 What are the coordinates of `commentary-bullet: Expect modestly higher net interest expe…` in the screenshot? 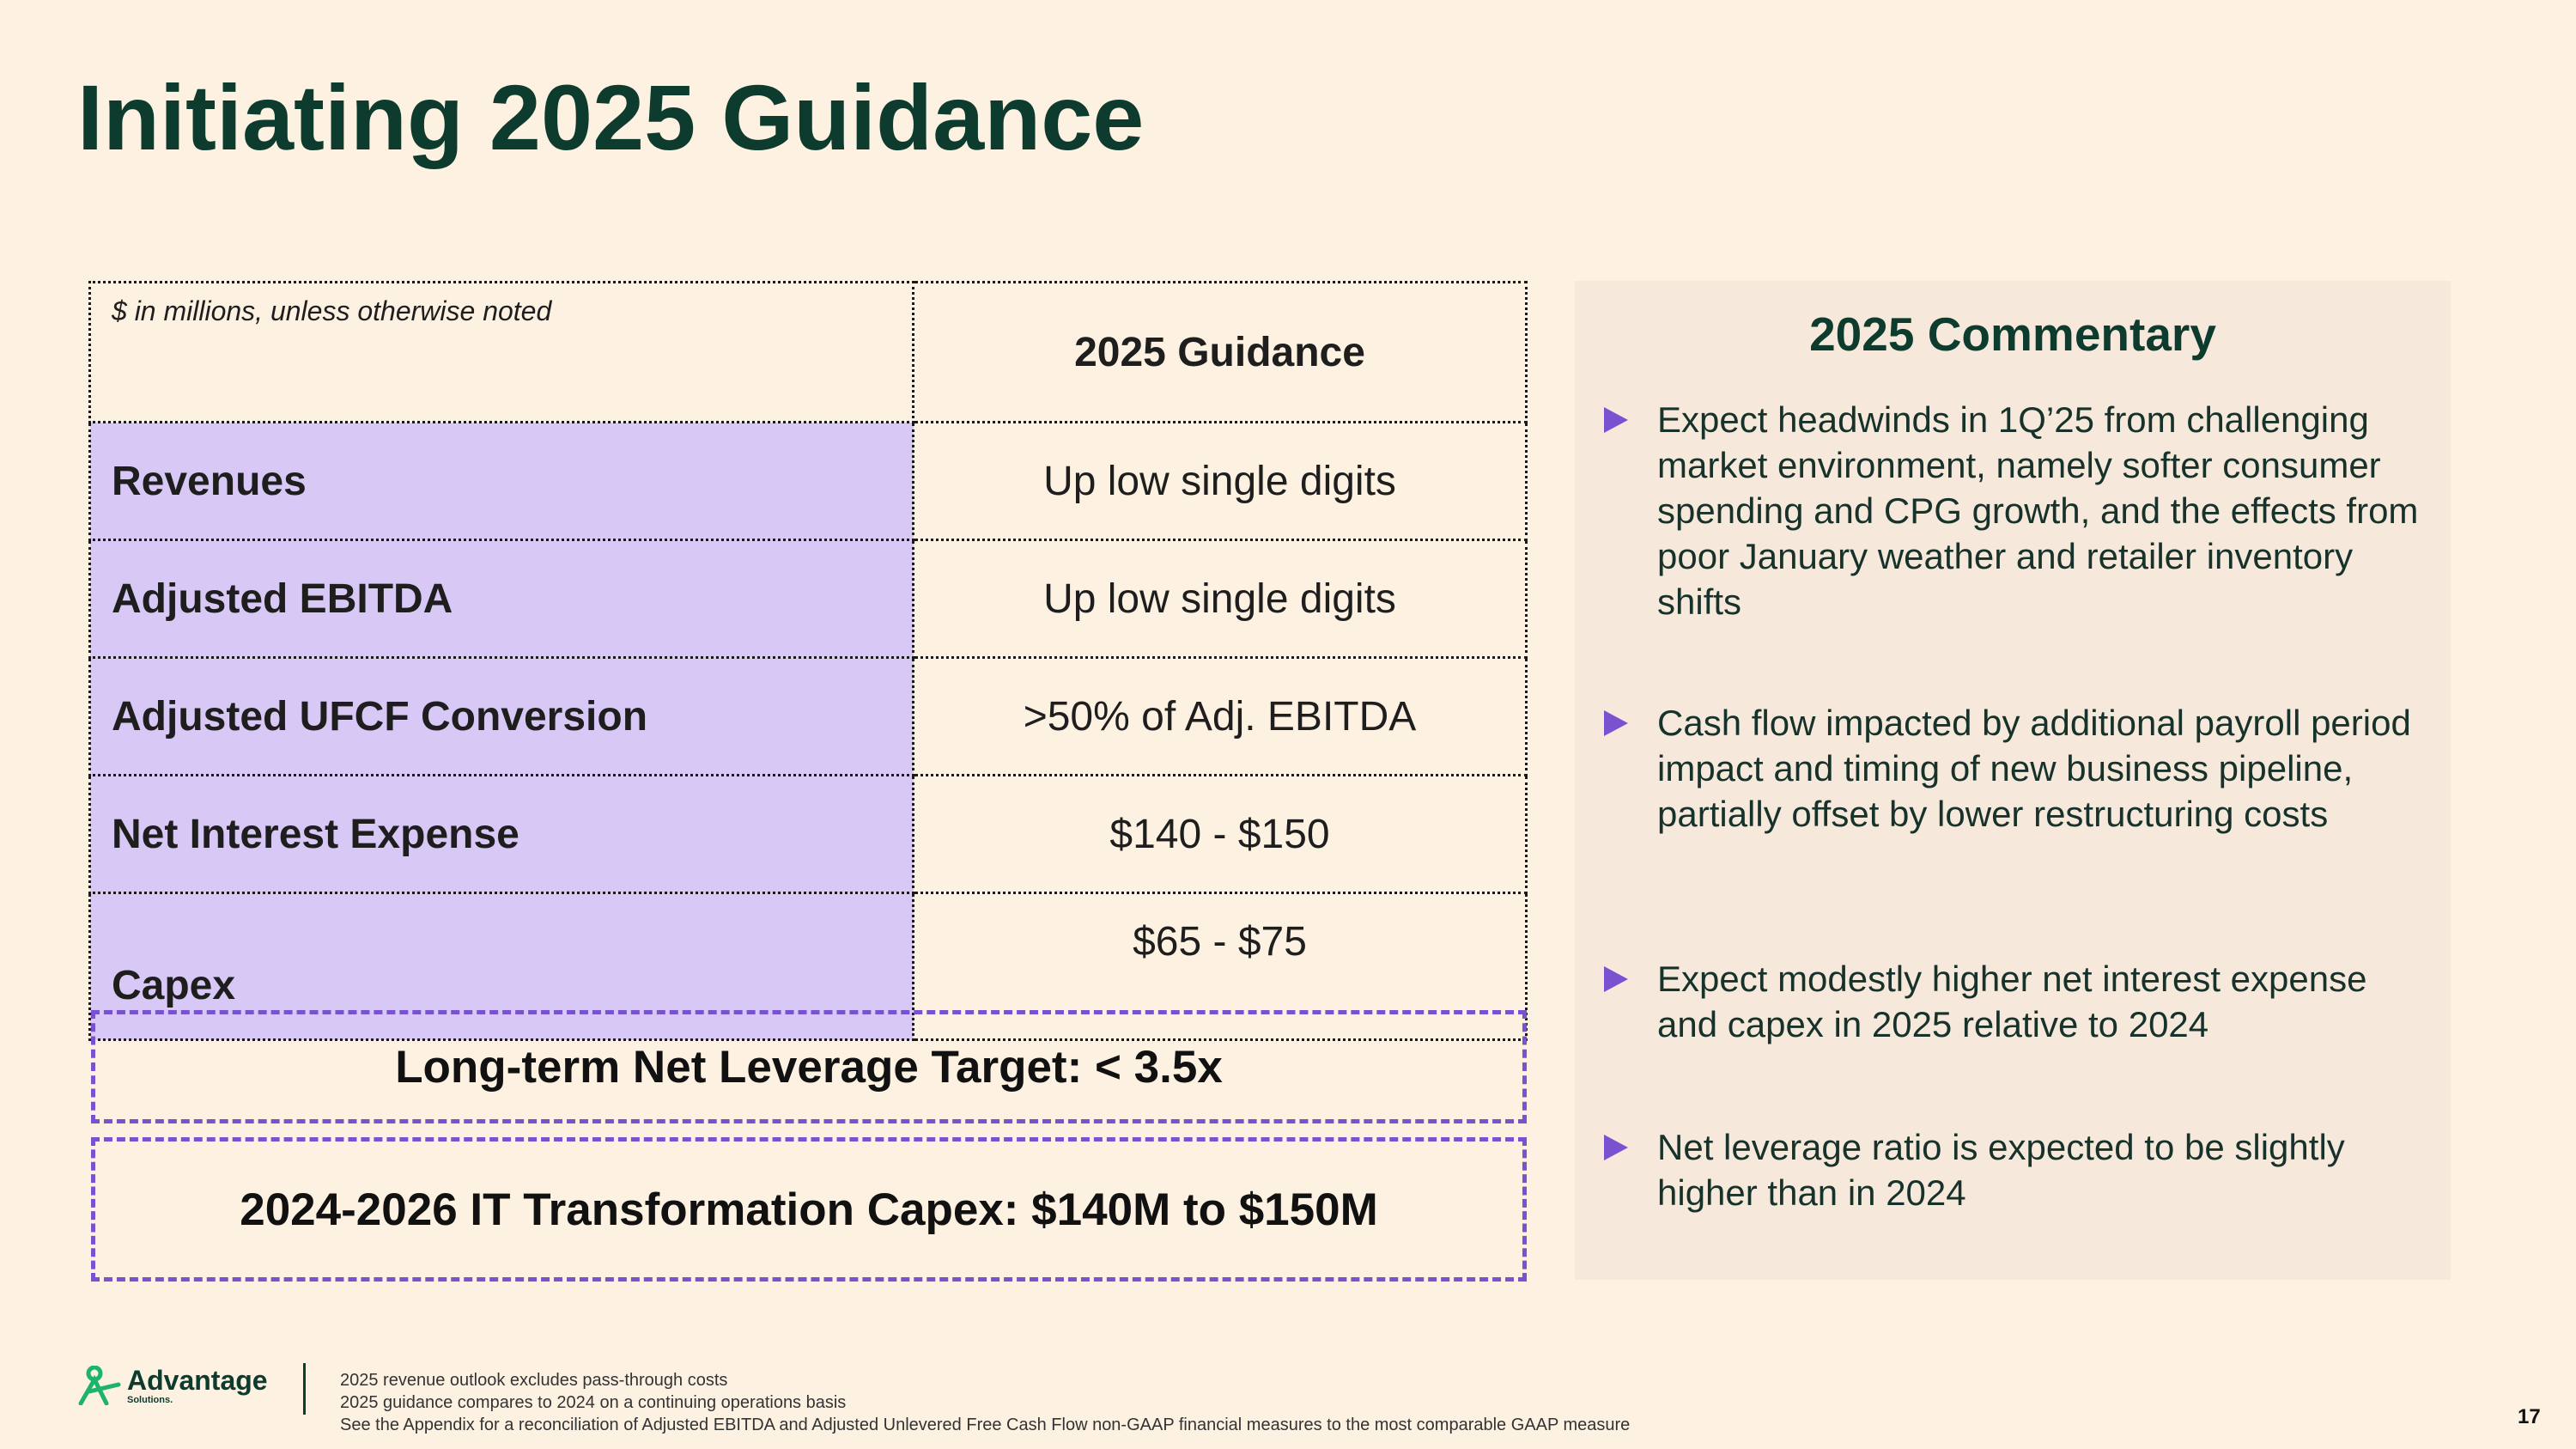 It's located at (2016, 1001).